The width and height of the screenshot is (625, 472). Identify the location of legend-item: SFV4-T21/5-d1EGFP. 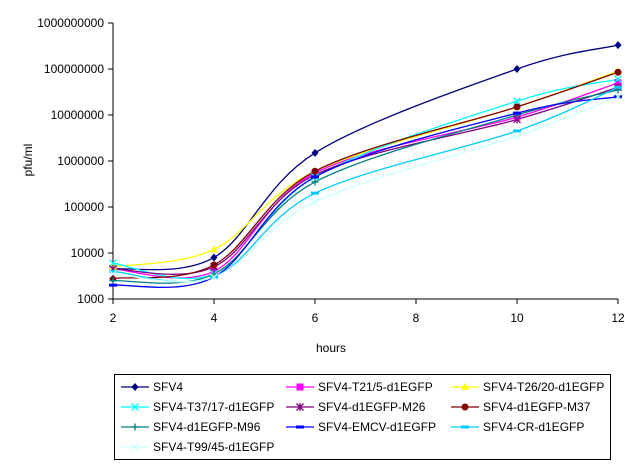
(359, 387).